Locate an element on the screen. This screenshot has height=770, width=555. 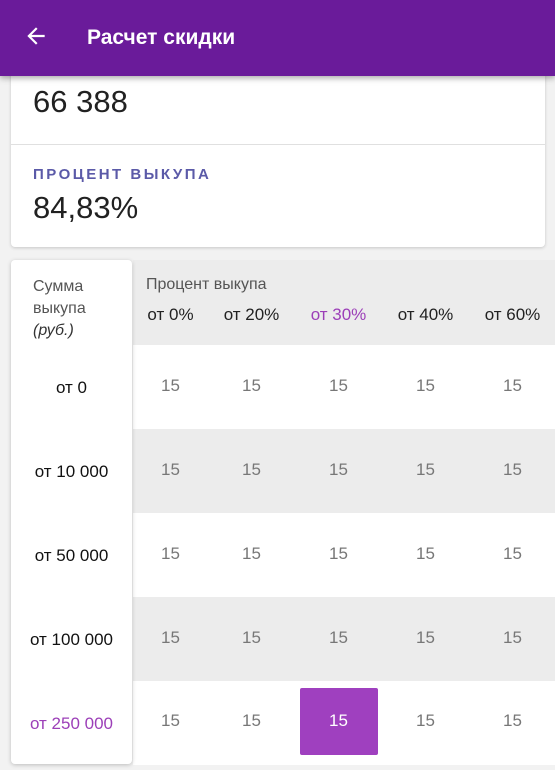
redemption-percent-value: 84,83% is located at coordinates (86, 207).